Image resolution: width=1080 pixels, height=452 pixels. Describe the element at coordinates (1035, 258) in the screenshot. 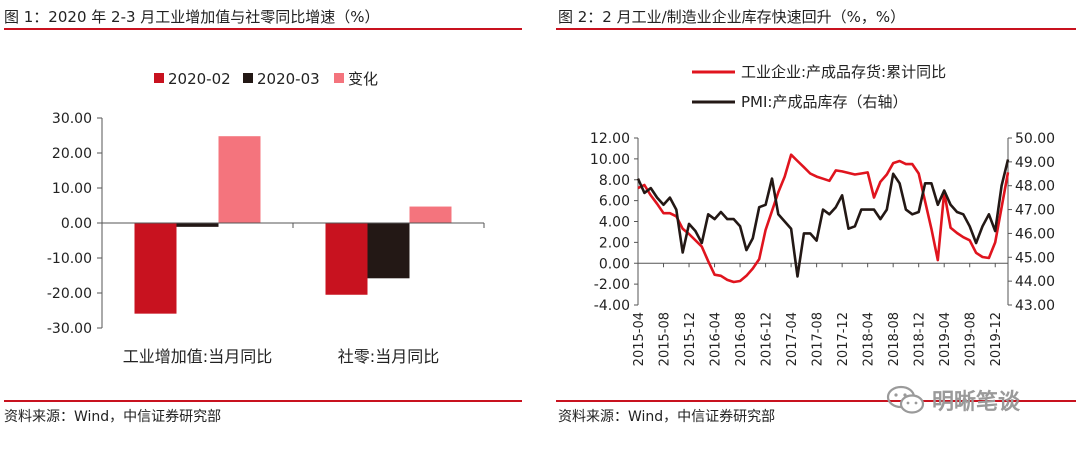

I see `y-tick-label-right: 45.00` at that location.